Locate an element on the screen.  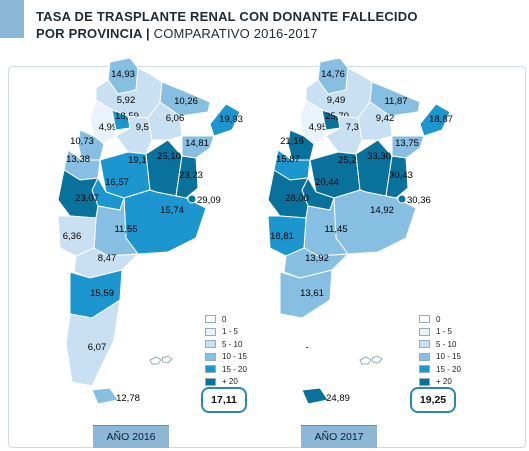
value-label-catamarca: 4,99 is located at coordinates (108, 127).